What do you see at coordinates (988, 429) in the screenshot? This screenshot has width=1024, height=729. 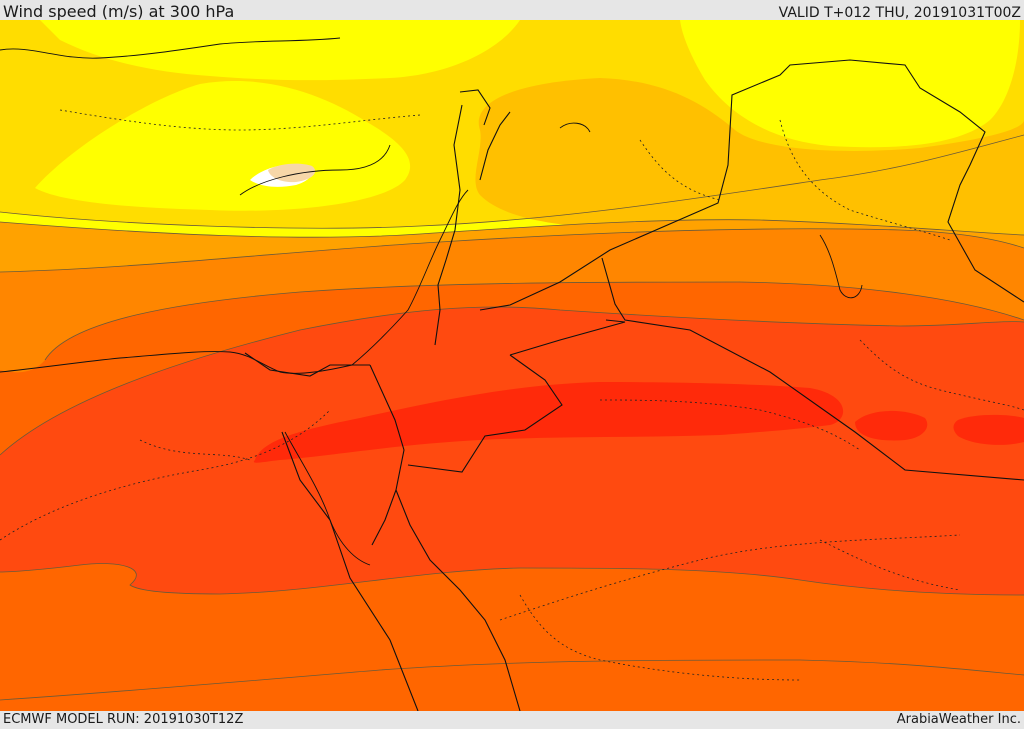 I see `band-8-east-b` at bounding box center [988, 429].